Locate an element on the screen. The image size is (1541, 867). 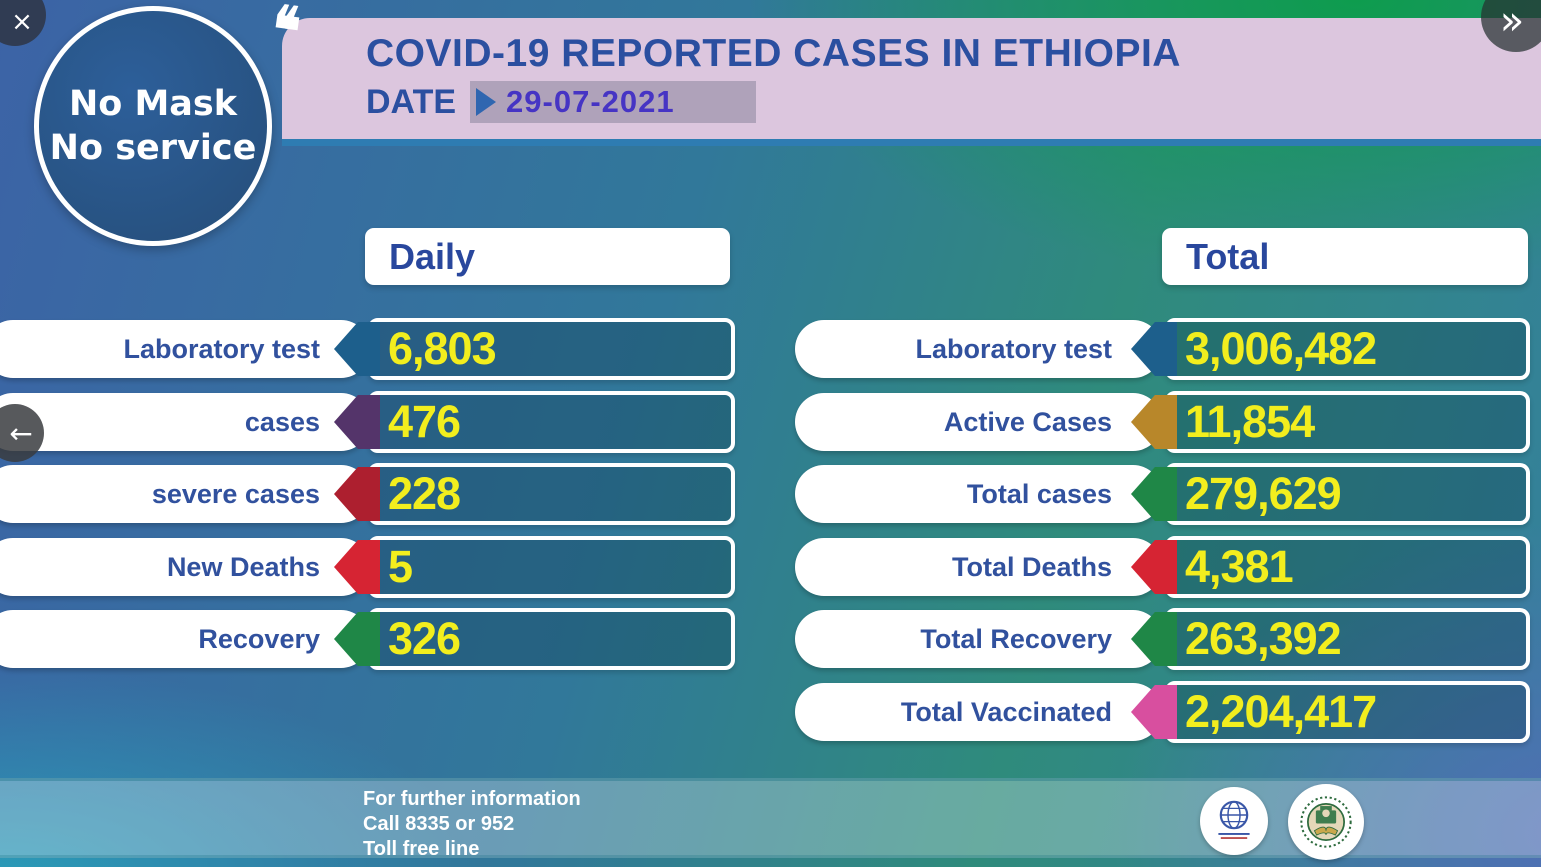
stat-row-total-recovery: Total Recovery 263,392 is located at coordinates (1162, 639).